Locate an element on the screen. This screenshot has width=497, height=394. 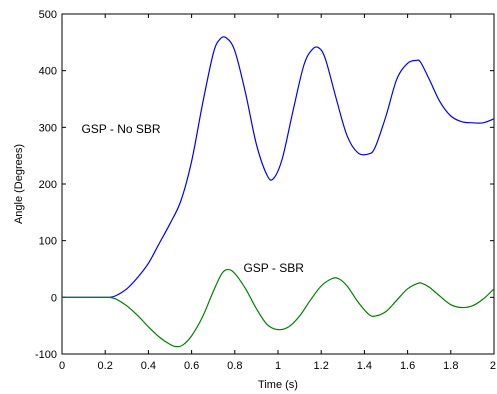
x-axis-label: Time (s) is located at coordinates (278, 385).